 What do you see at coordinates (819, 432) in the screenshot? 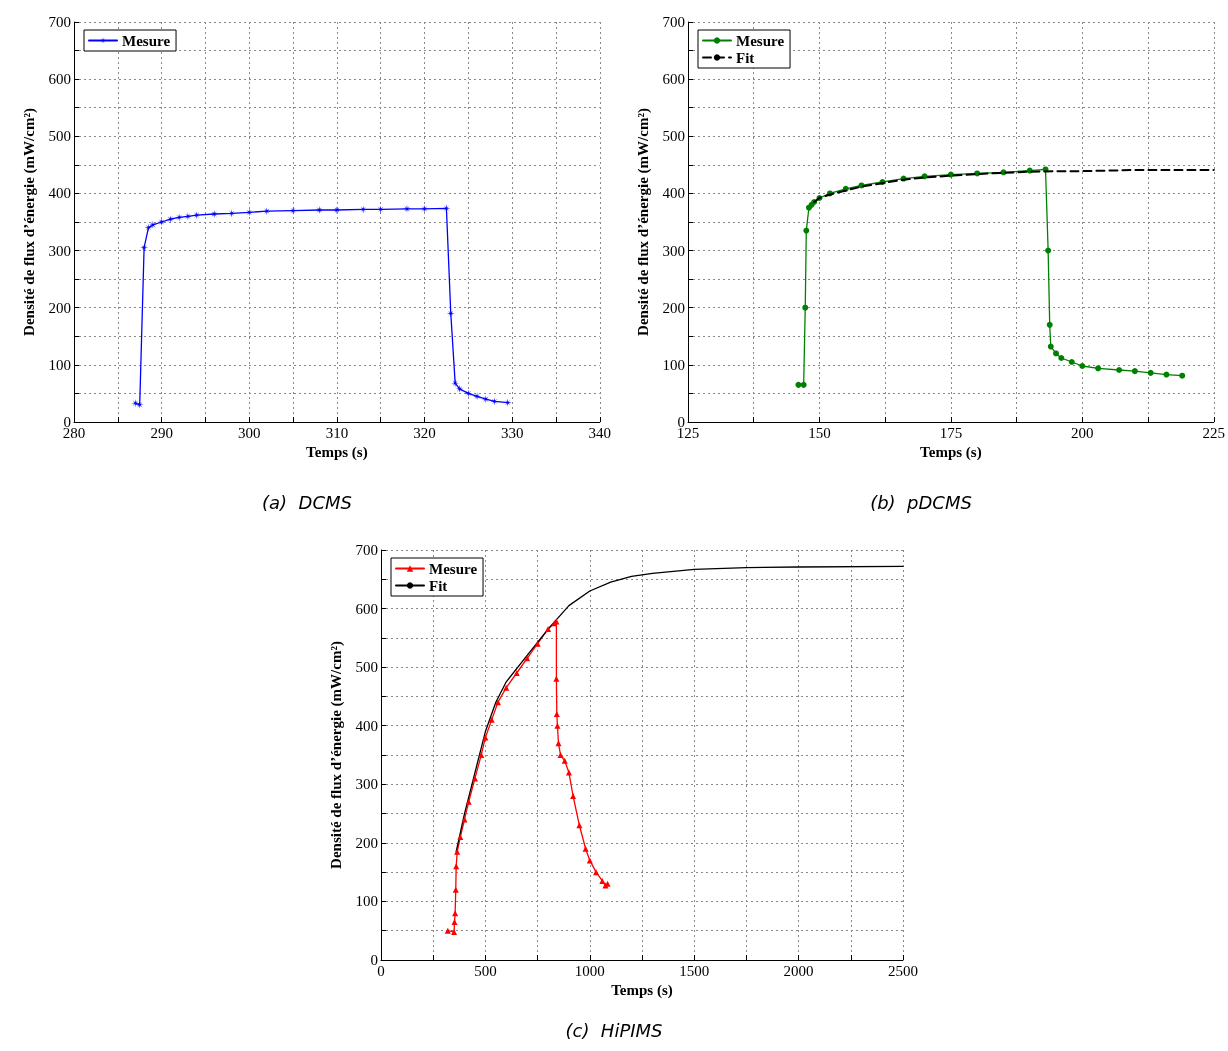
I see `x-tick-label: 150` at bounding box center [819, 432].